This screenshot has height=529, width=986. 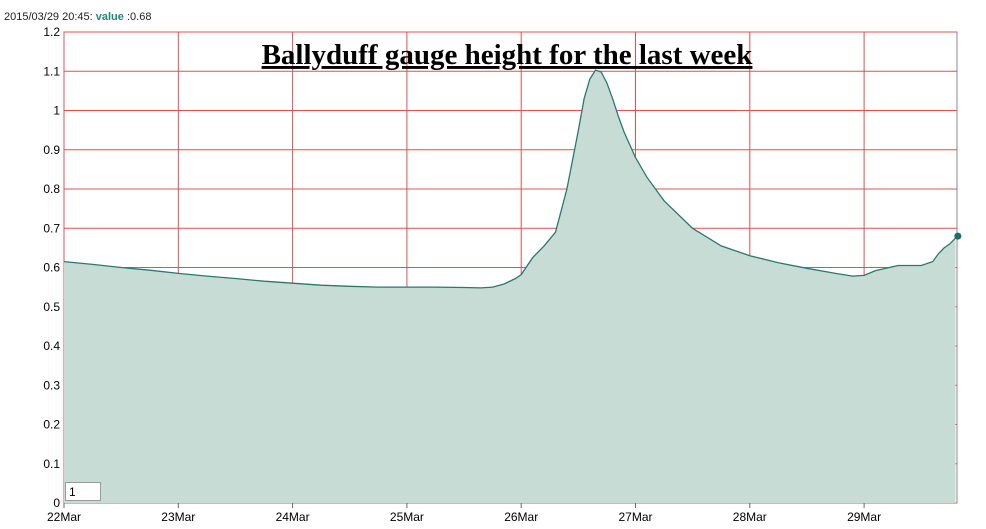 What do you see at coordinates (178, 517) in the screenshot?
I see `x-tick-label: 23Mar` at bounding box center [178, 517].